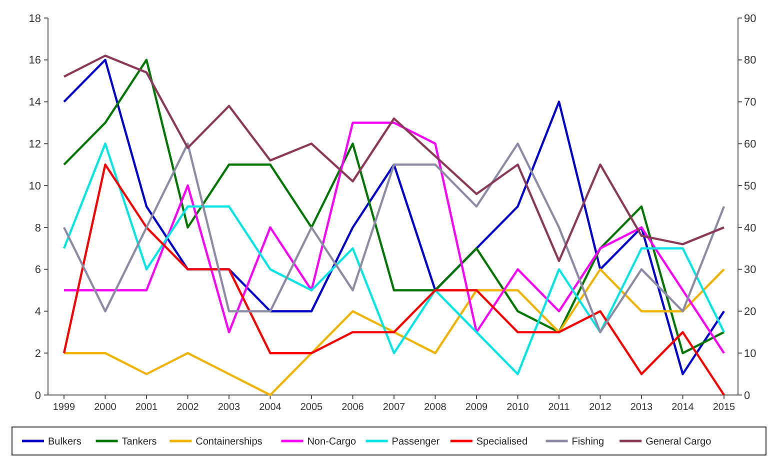  I want to click on legend-label: Non-Cargo, so click(332, 442).